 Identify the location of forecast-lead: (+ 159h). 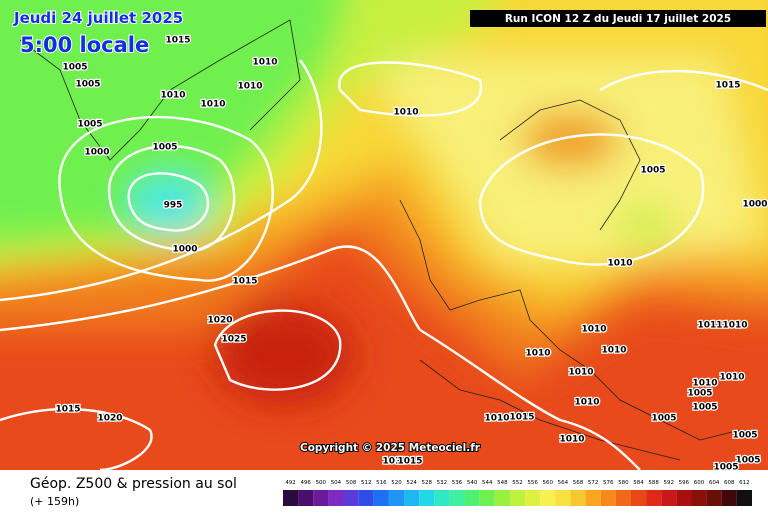
(54, 501).